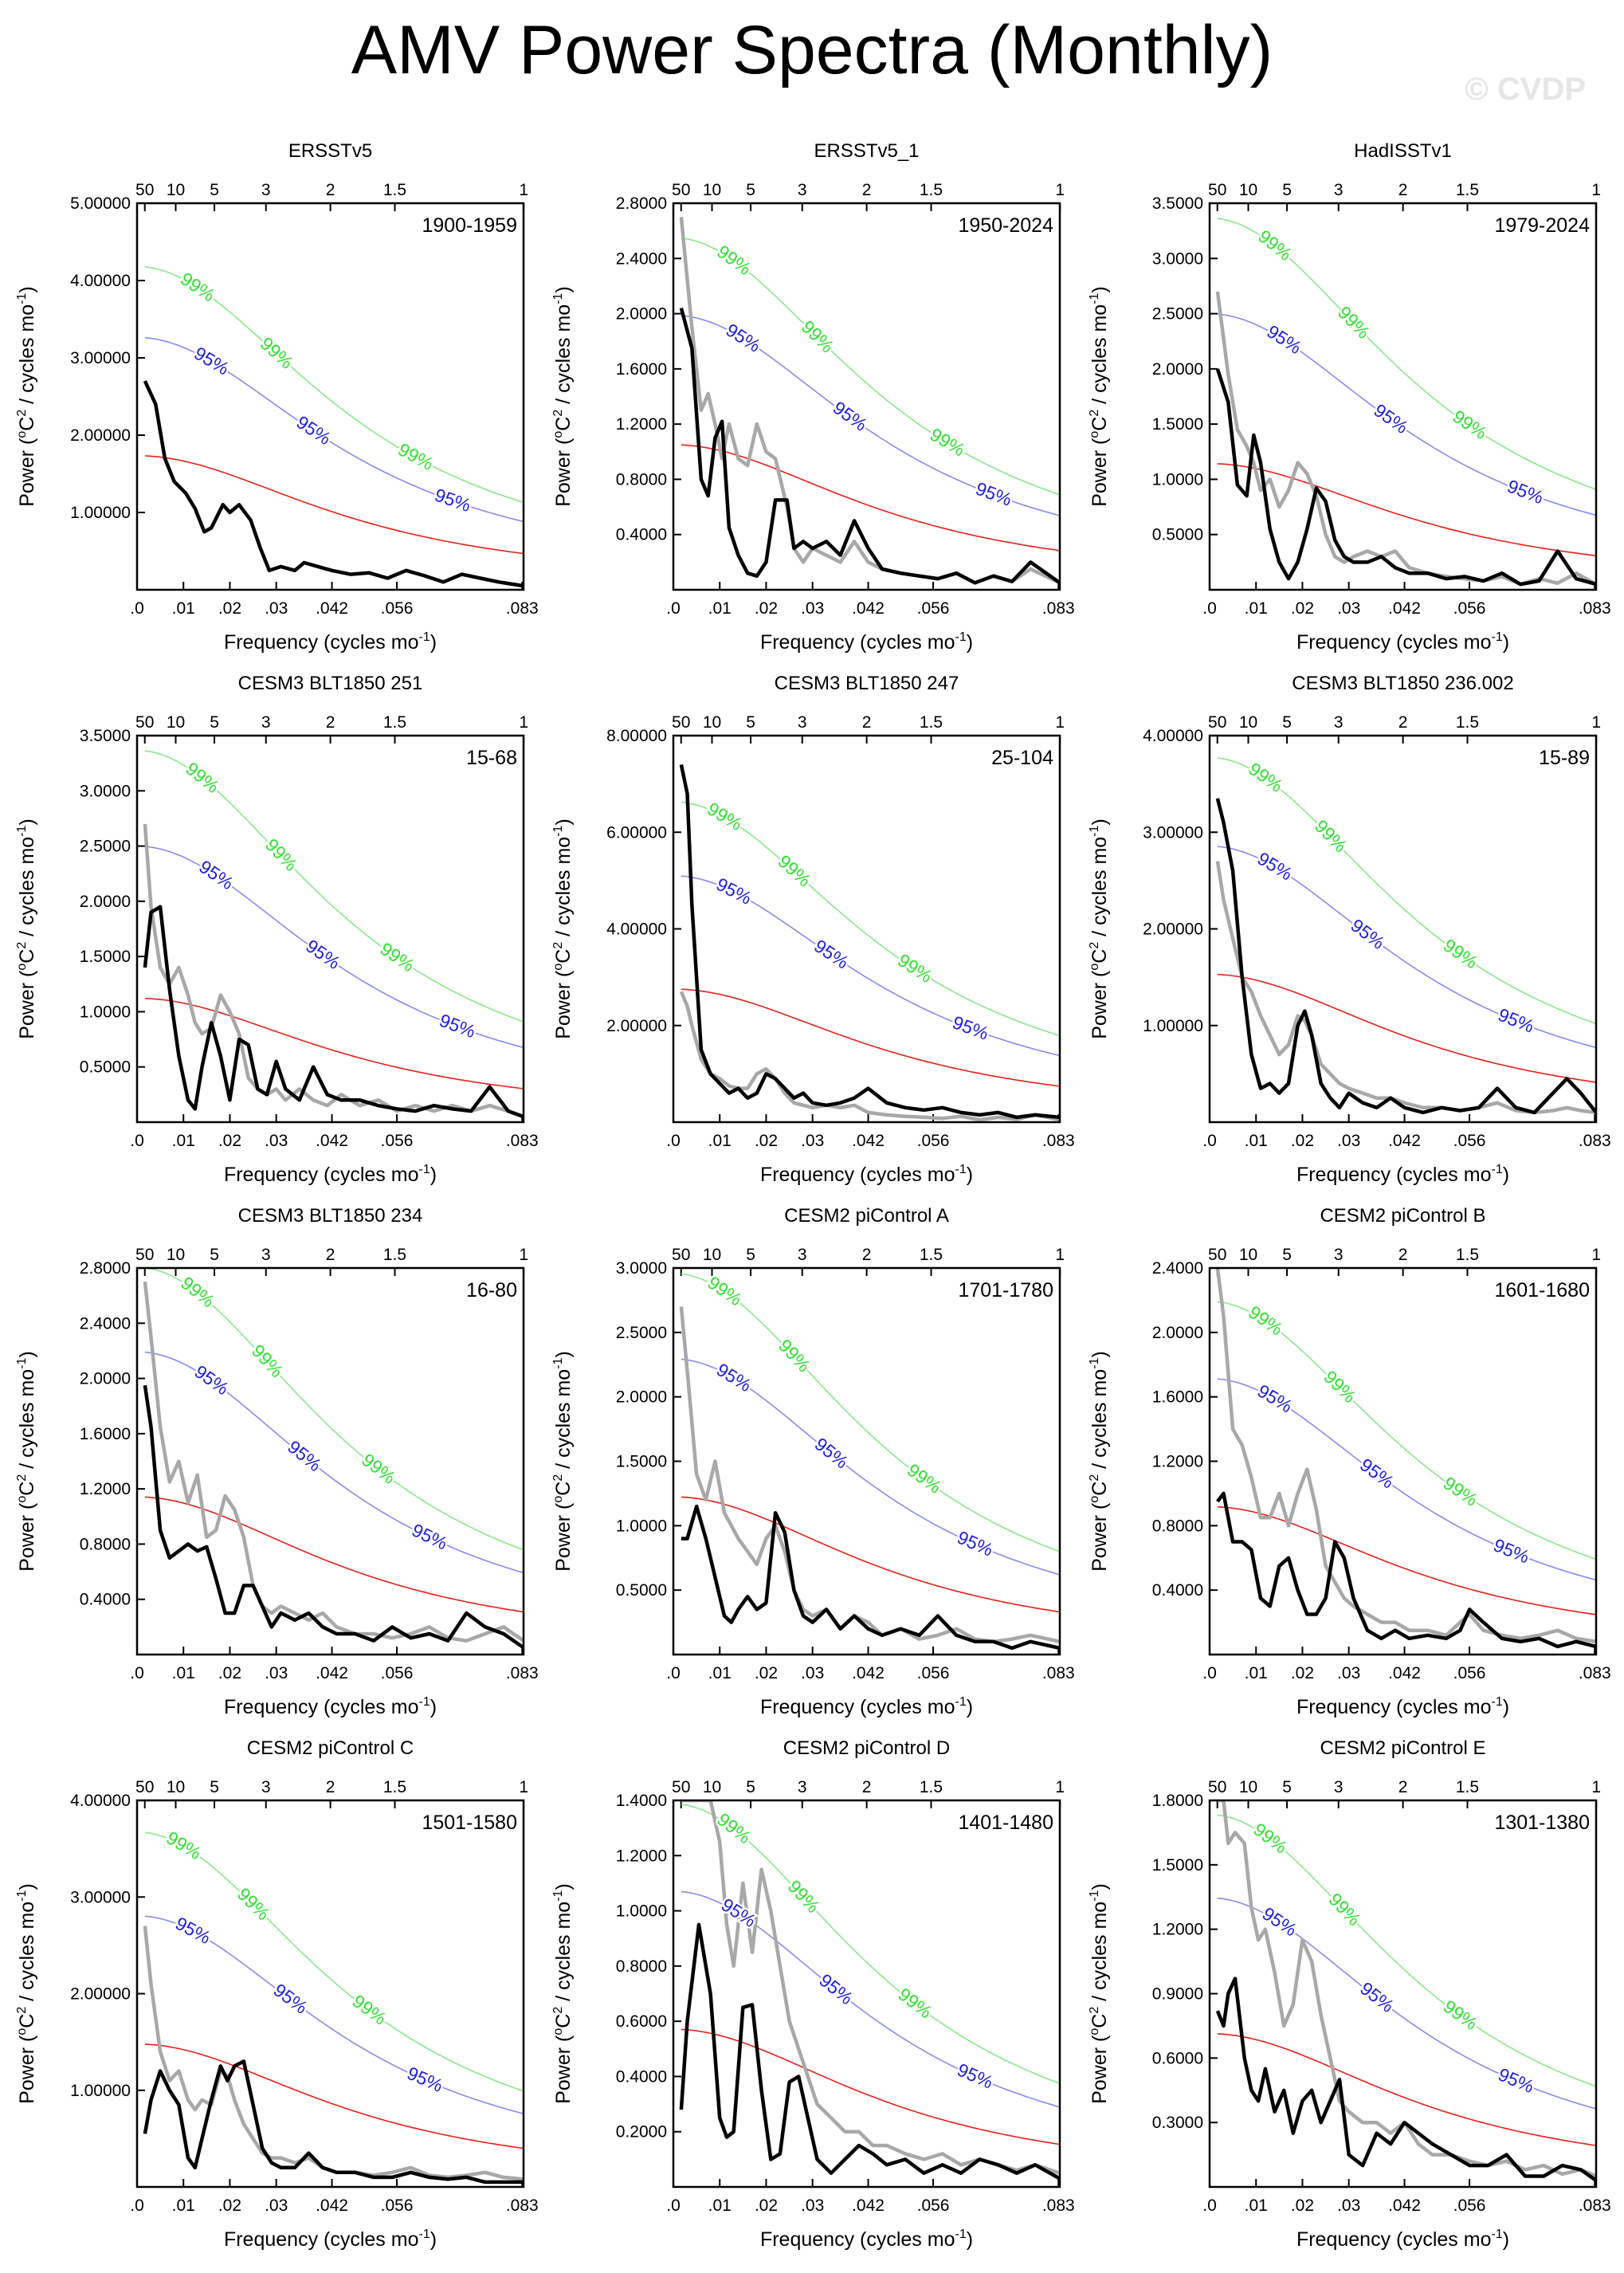  I want to click on y-tick-label: 3.0000, so click(1177, 258).